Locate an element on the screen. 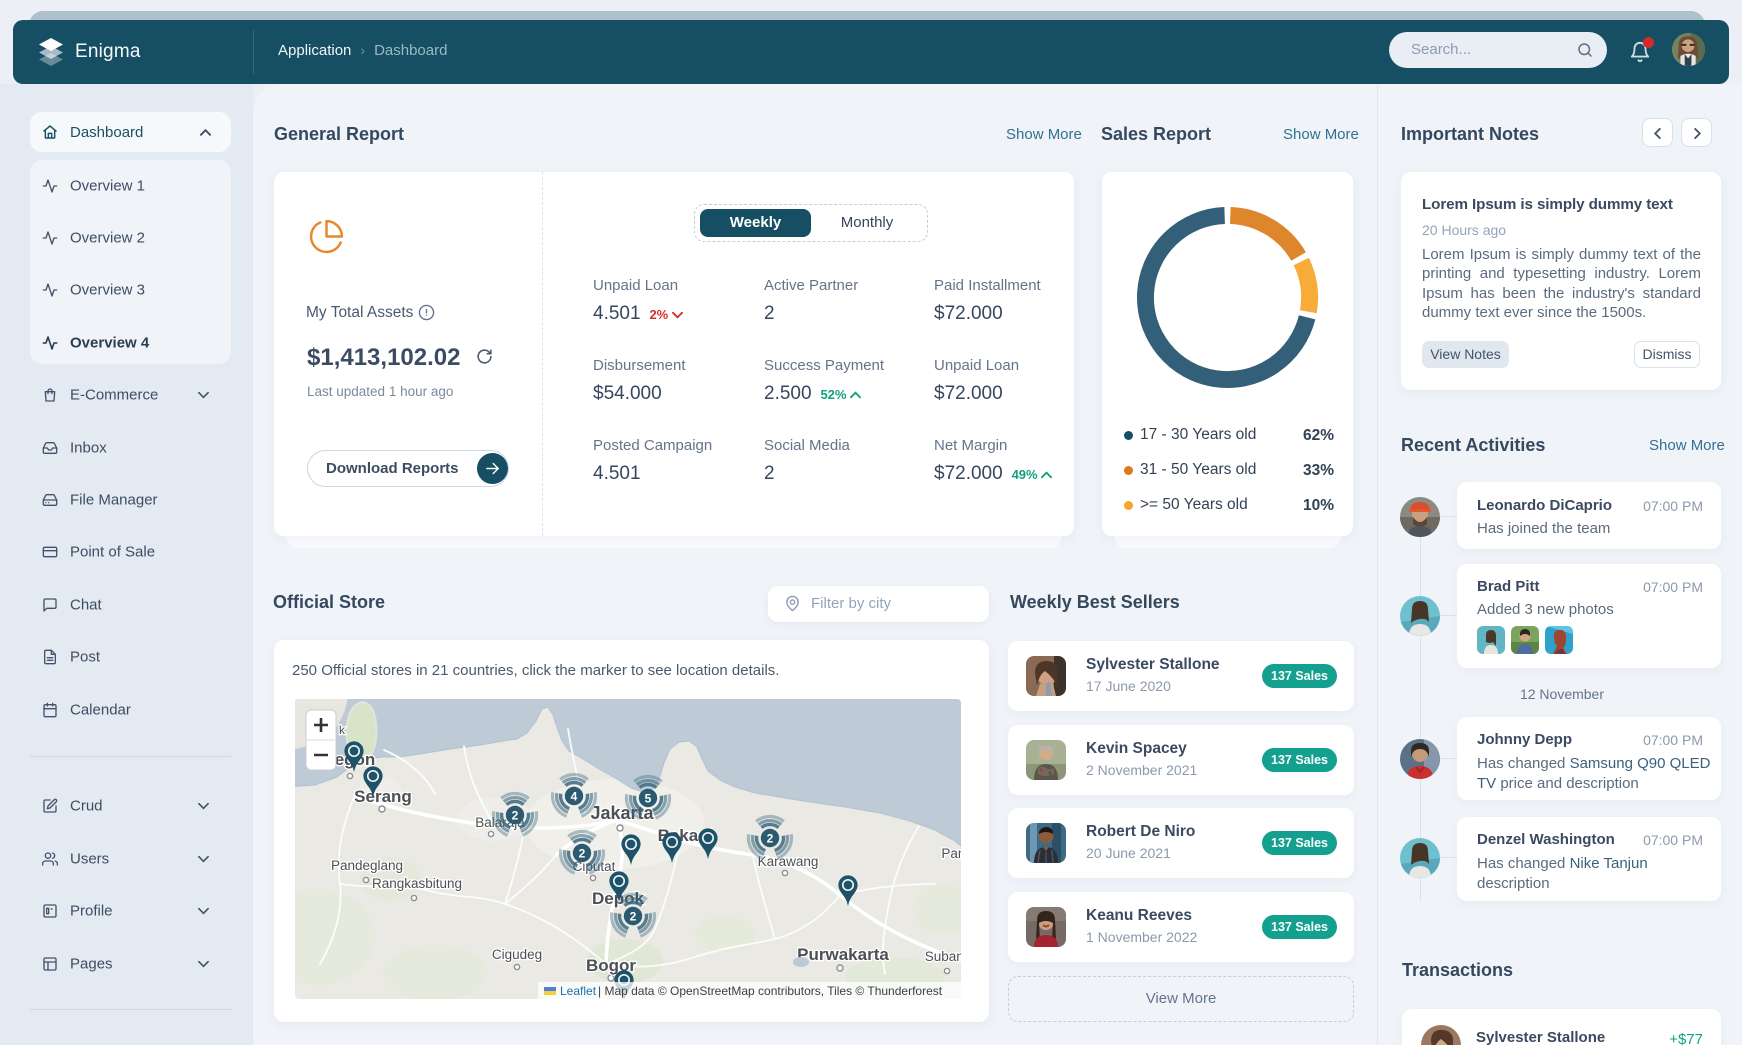 This screenshot has width=1742, height=1045. svg-text: Subang is located at coordinates (943, 956).